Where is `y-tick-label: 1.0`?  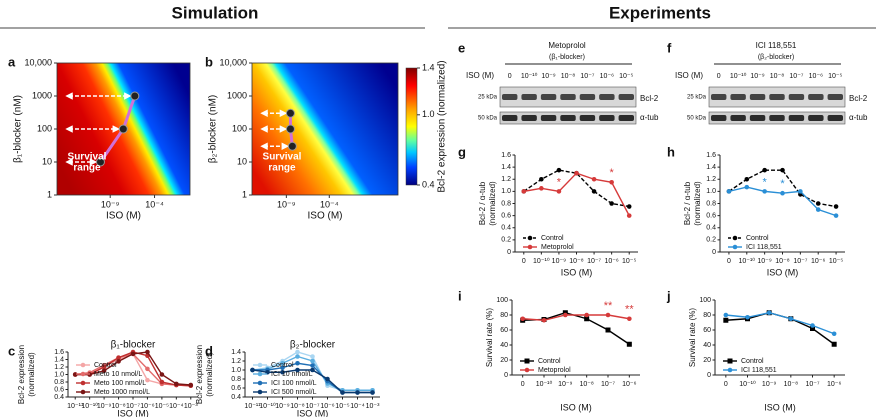
y-tick-label: 1.0 is located at coordinates (506, 191).